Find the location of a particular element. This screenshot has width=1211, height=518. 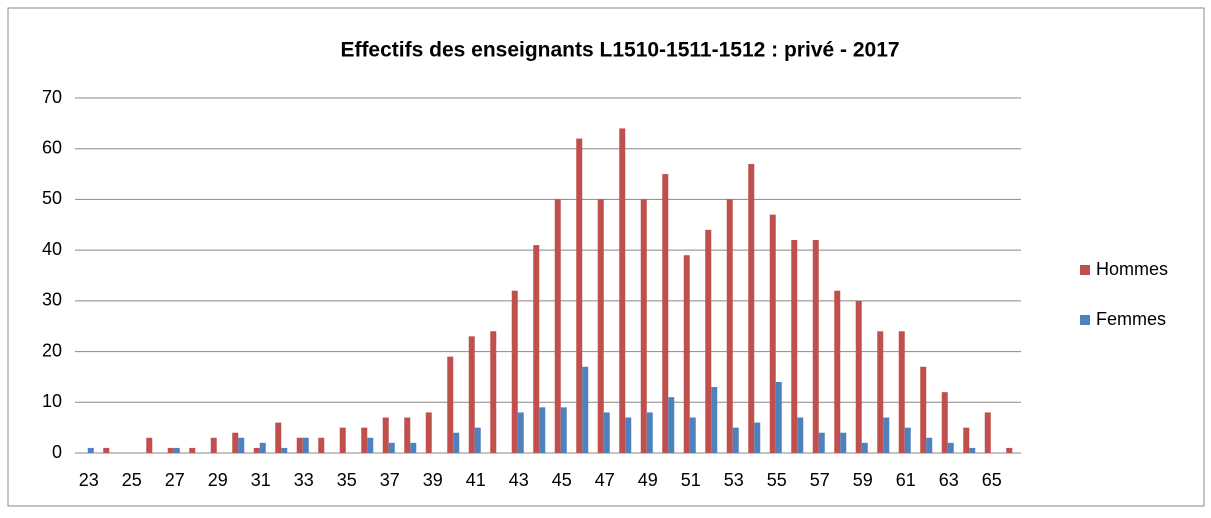

x-tick-label: 57 is located at coordinates (820, 480).